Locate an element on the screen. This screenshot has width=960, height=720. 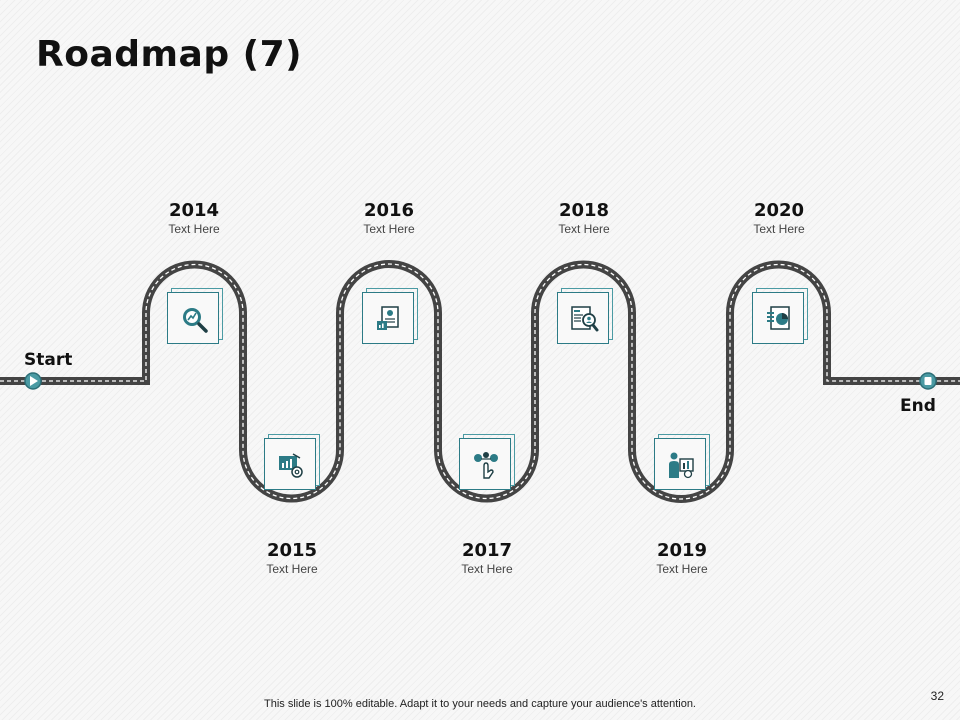
milestone-label-2018: 2018 Text Here is located at coordinates (584, 219).